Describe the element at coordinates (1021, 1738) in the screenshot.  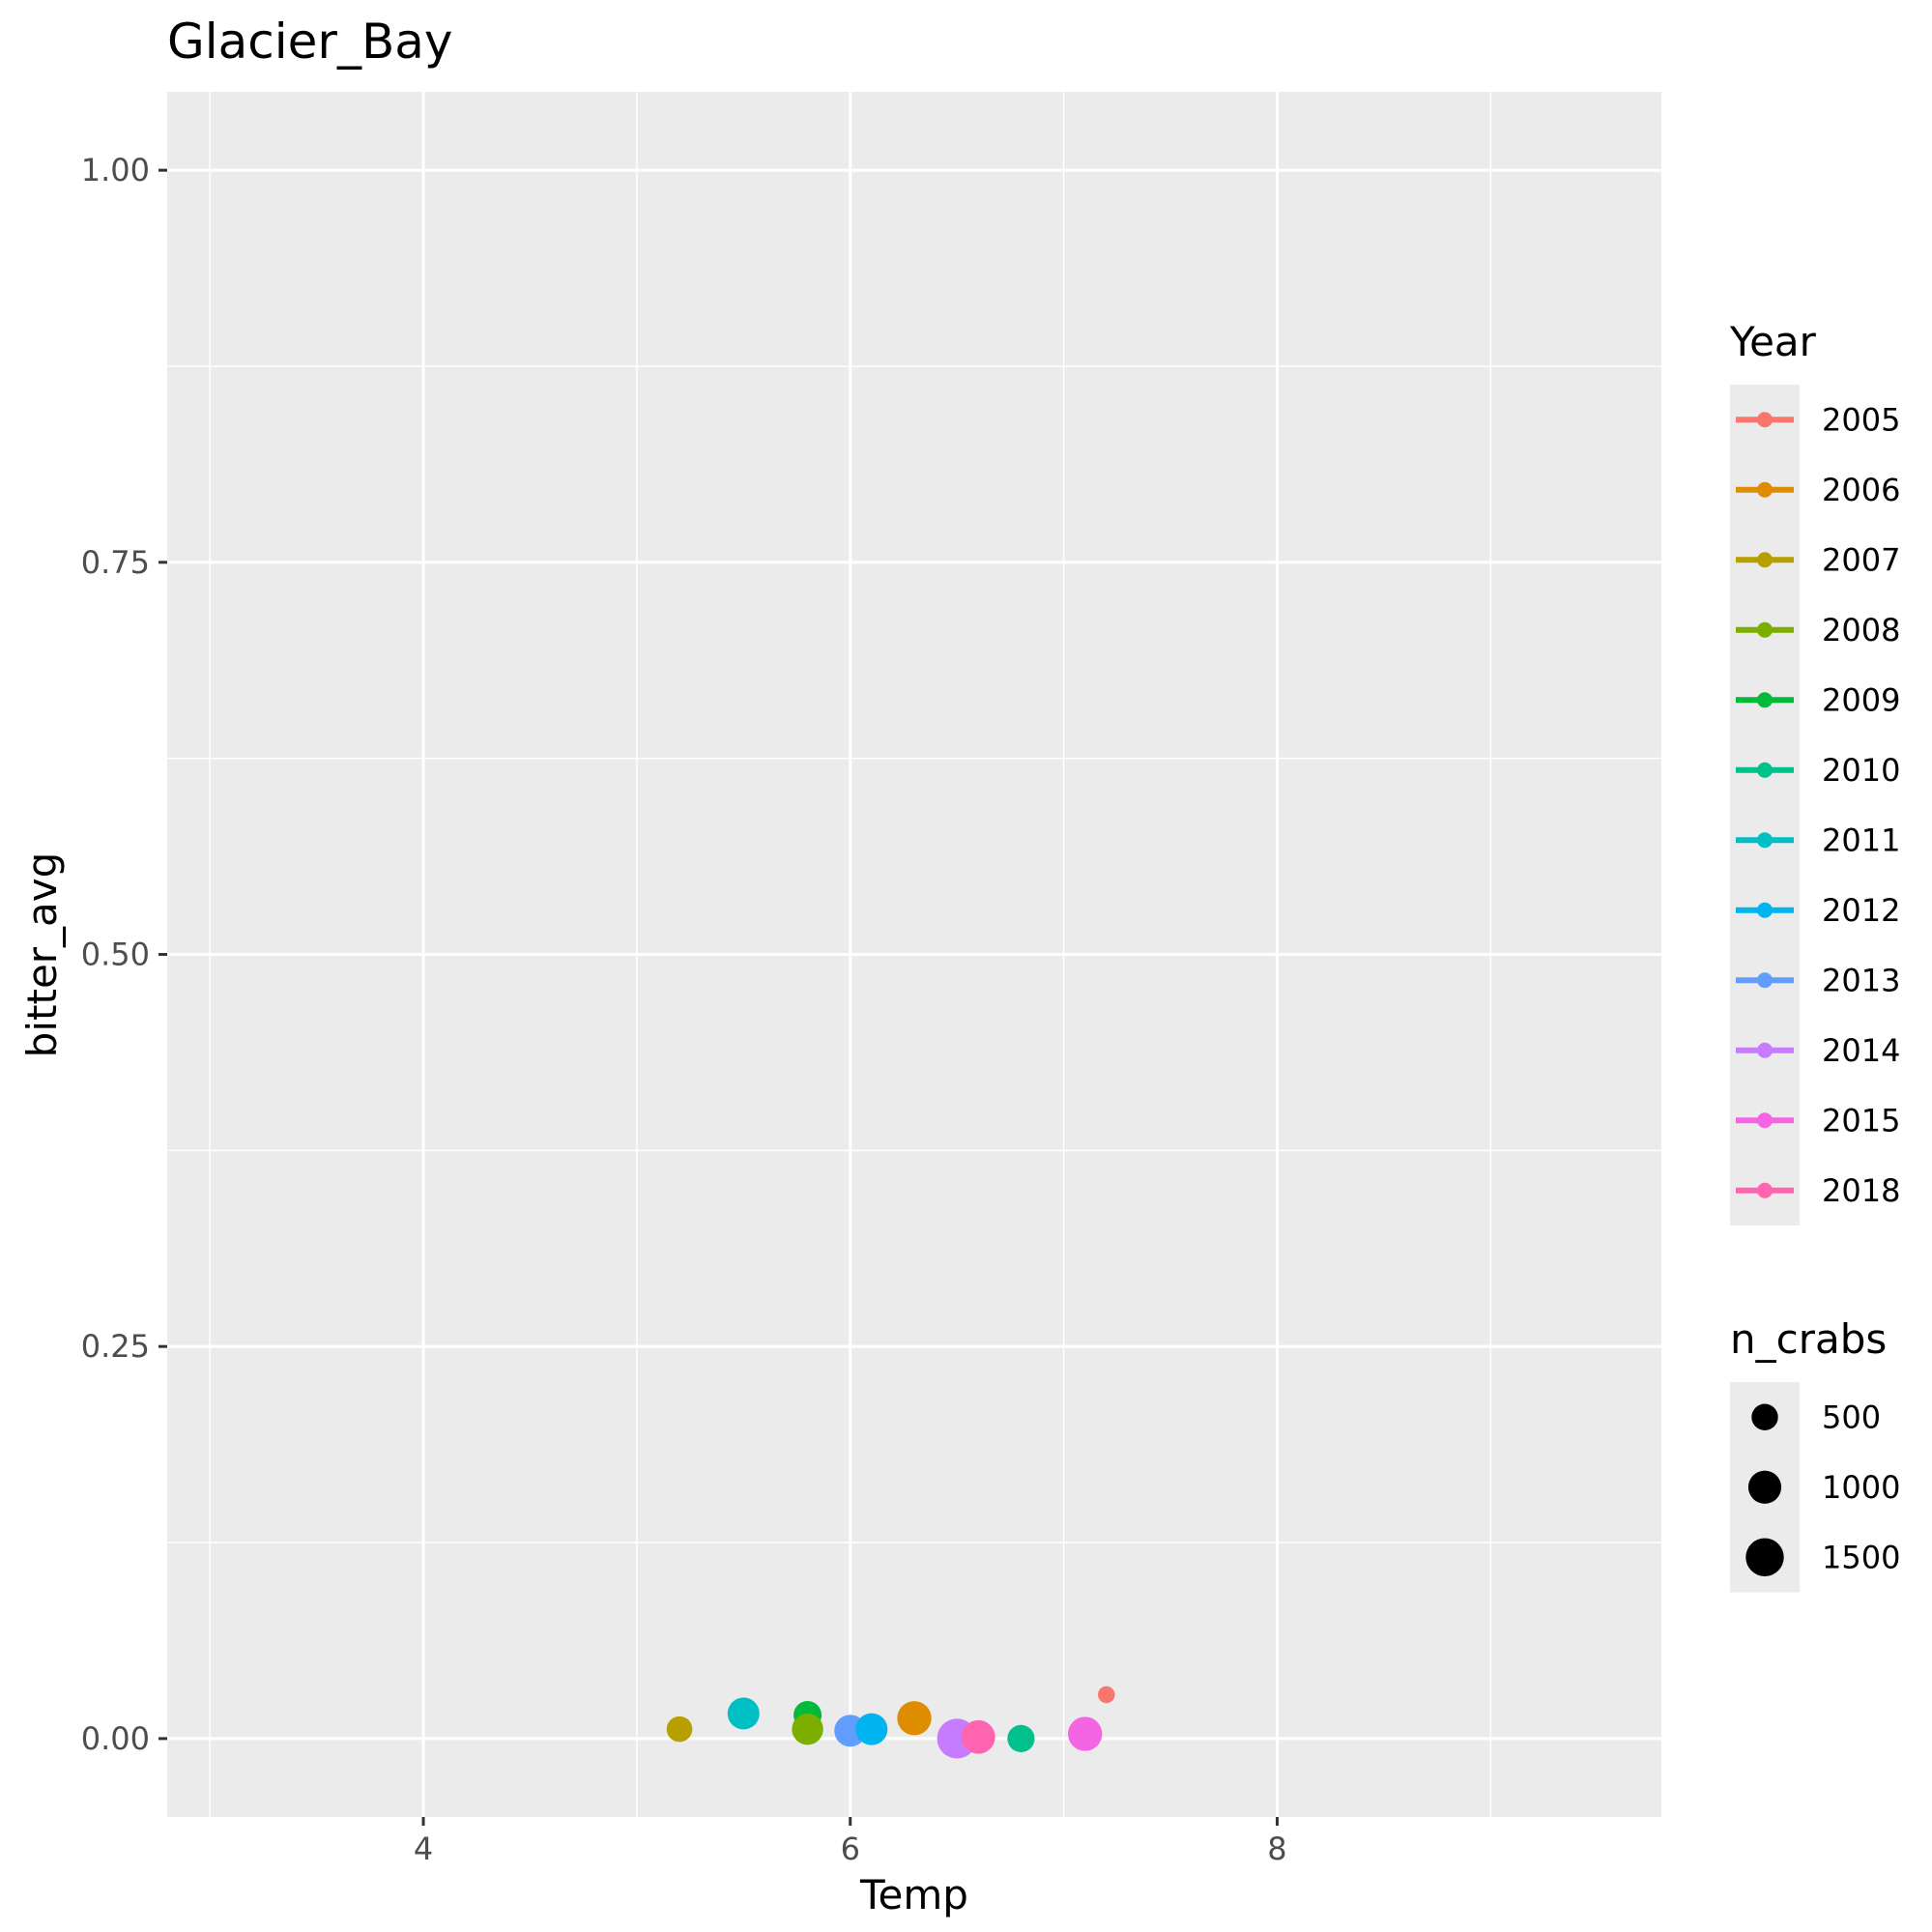
I see `data-point-2010` at that location.